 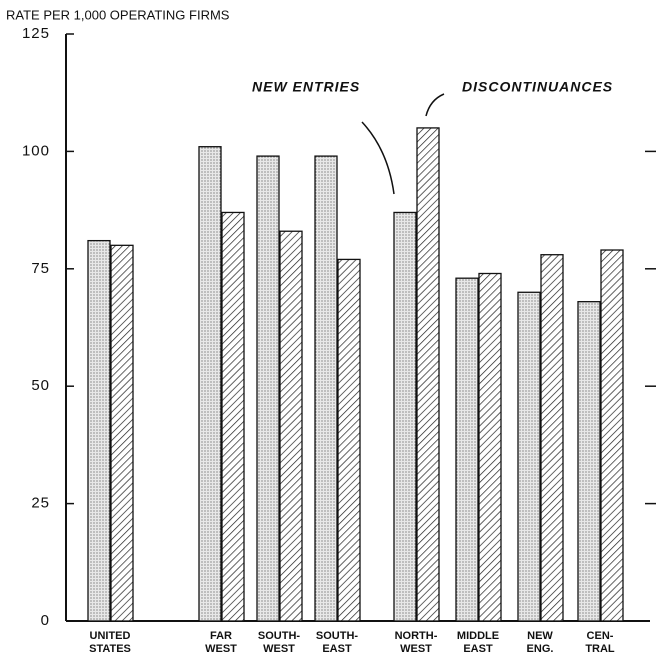 I want to click on x-tick-label: NORTH-, so click(x=416, y=636).